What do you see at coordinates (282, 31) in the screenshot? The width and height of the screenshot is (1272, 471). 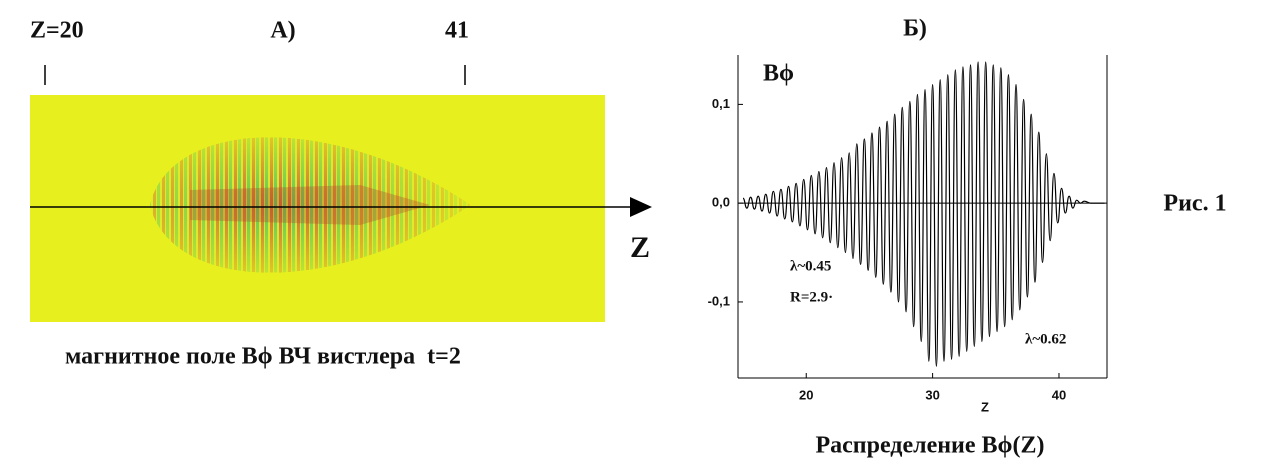 I see `panel-title: А)` at bounding box center [282, 31].